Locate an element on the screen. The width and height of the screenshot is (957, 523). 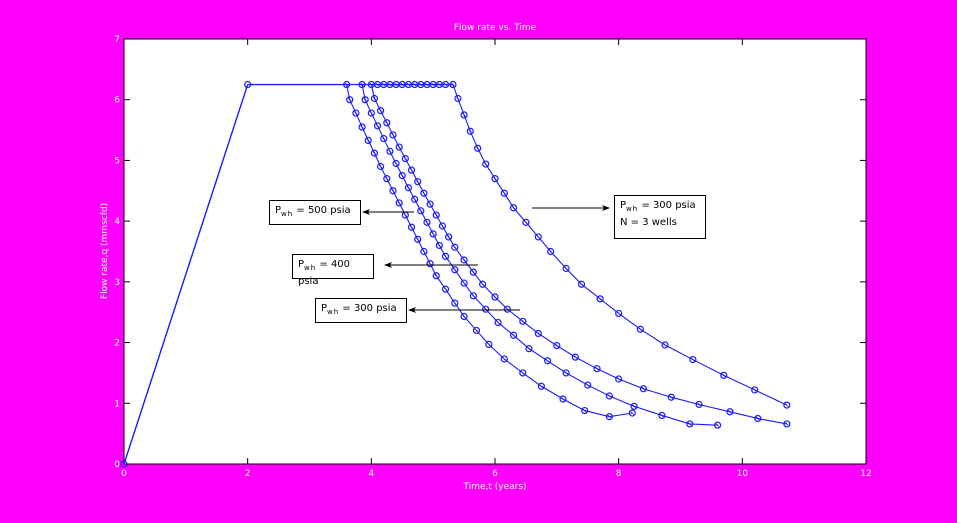
x-tick-label: 8 is located at coordinates (619, 474).